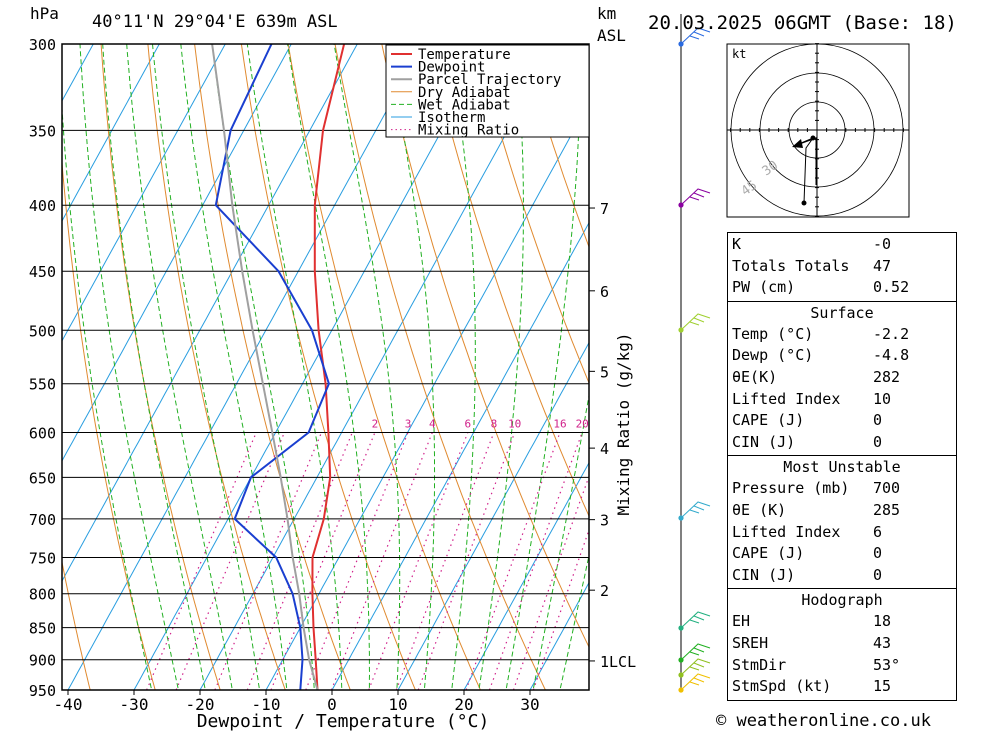 Image resolution: width=1000 pixels, height=733 pixels. What do you see at coordinates (514, 423) in the screenshot?
I see `mixing-ratio-label: 10` at bounding box center [514, 423].